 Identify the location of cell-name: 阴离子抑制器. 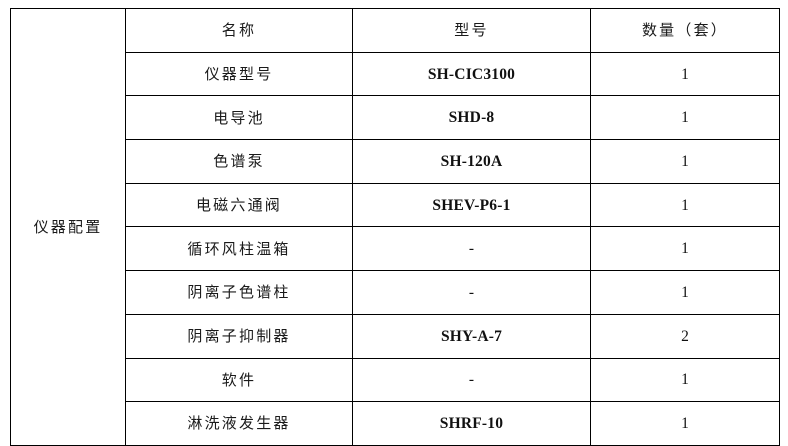
(239, 336).